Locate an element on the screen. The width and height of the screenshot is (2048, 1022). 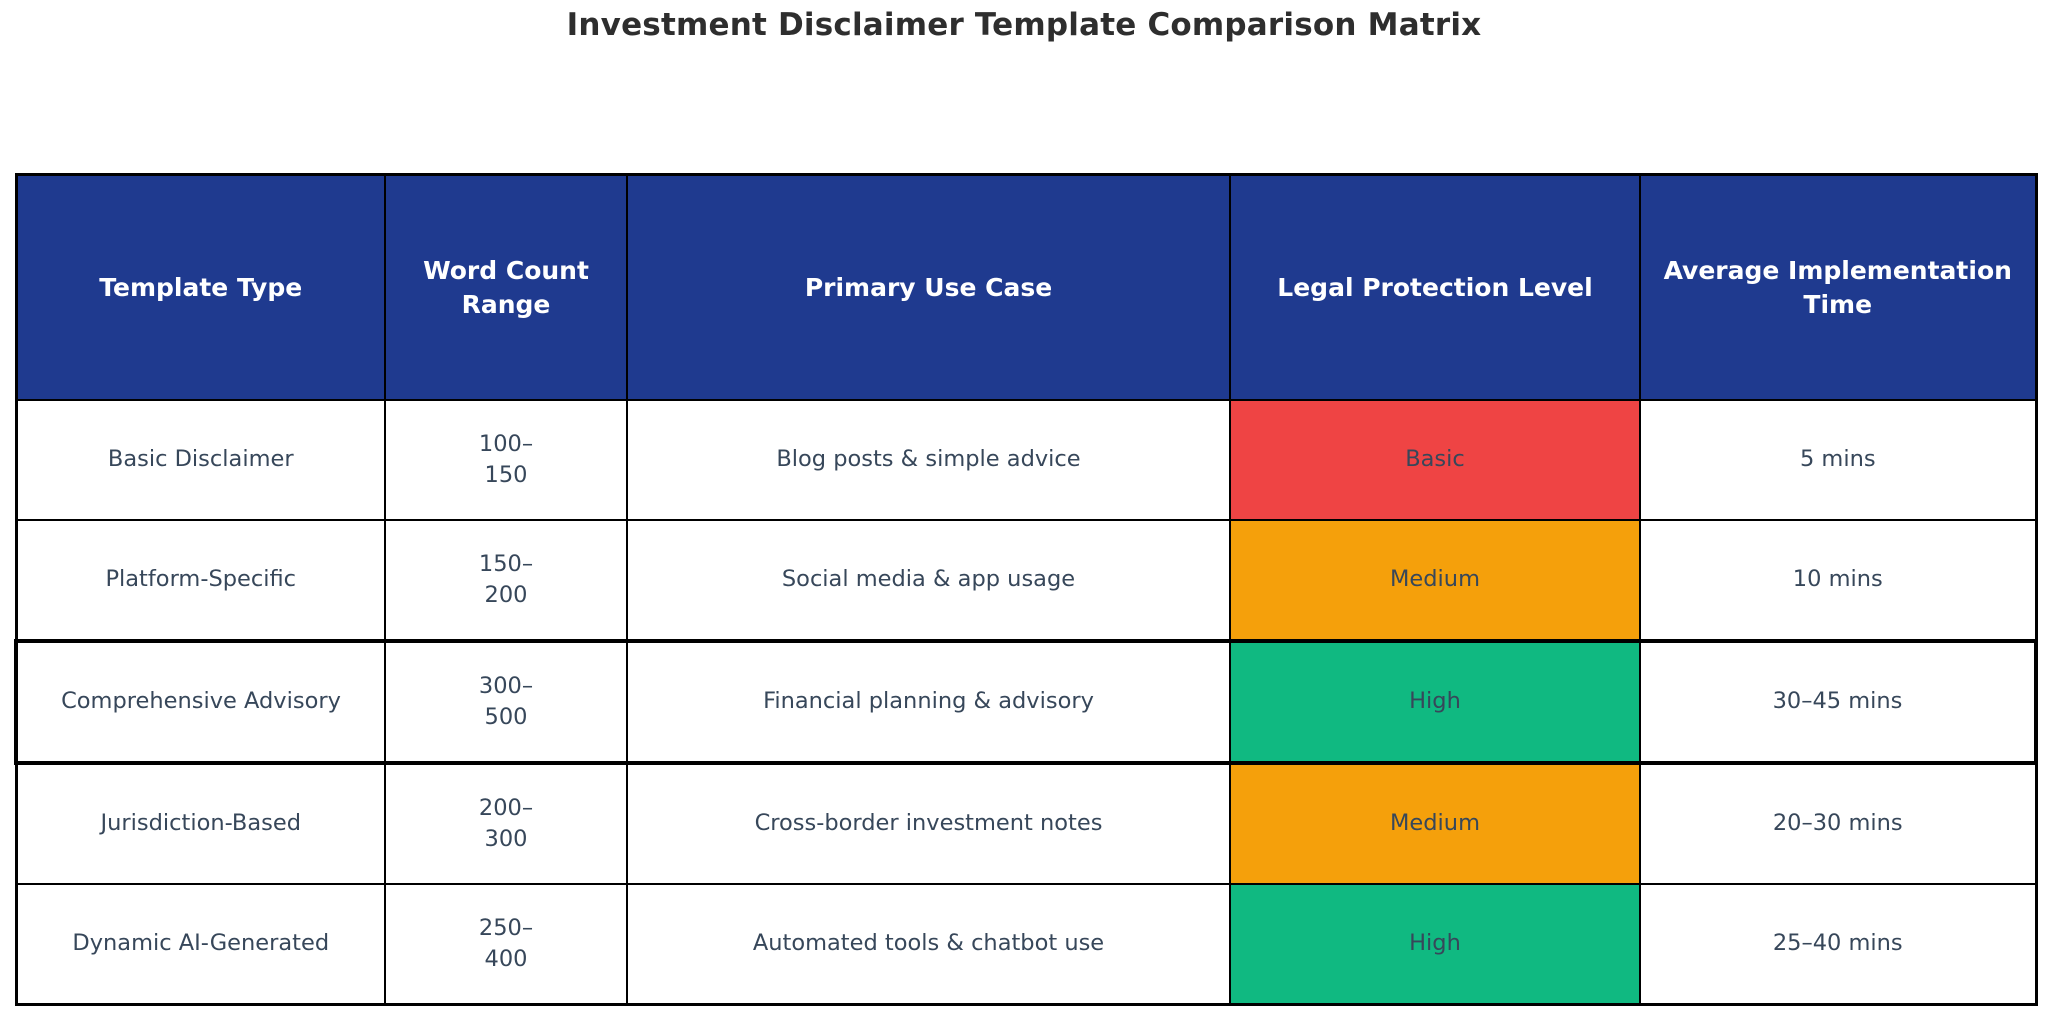
cell-word-count: 200– 300 is located at coordinates (506, 823).